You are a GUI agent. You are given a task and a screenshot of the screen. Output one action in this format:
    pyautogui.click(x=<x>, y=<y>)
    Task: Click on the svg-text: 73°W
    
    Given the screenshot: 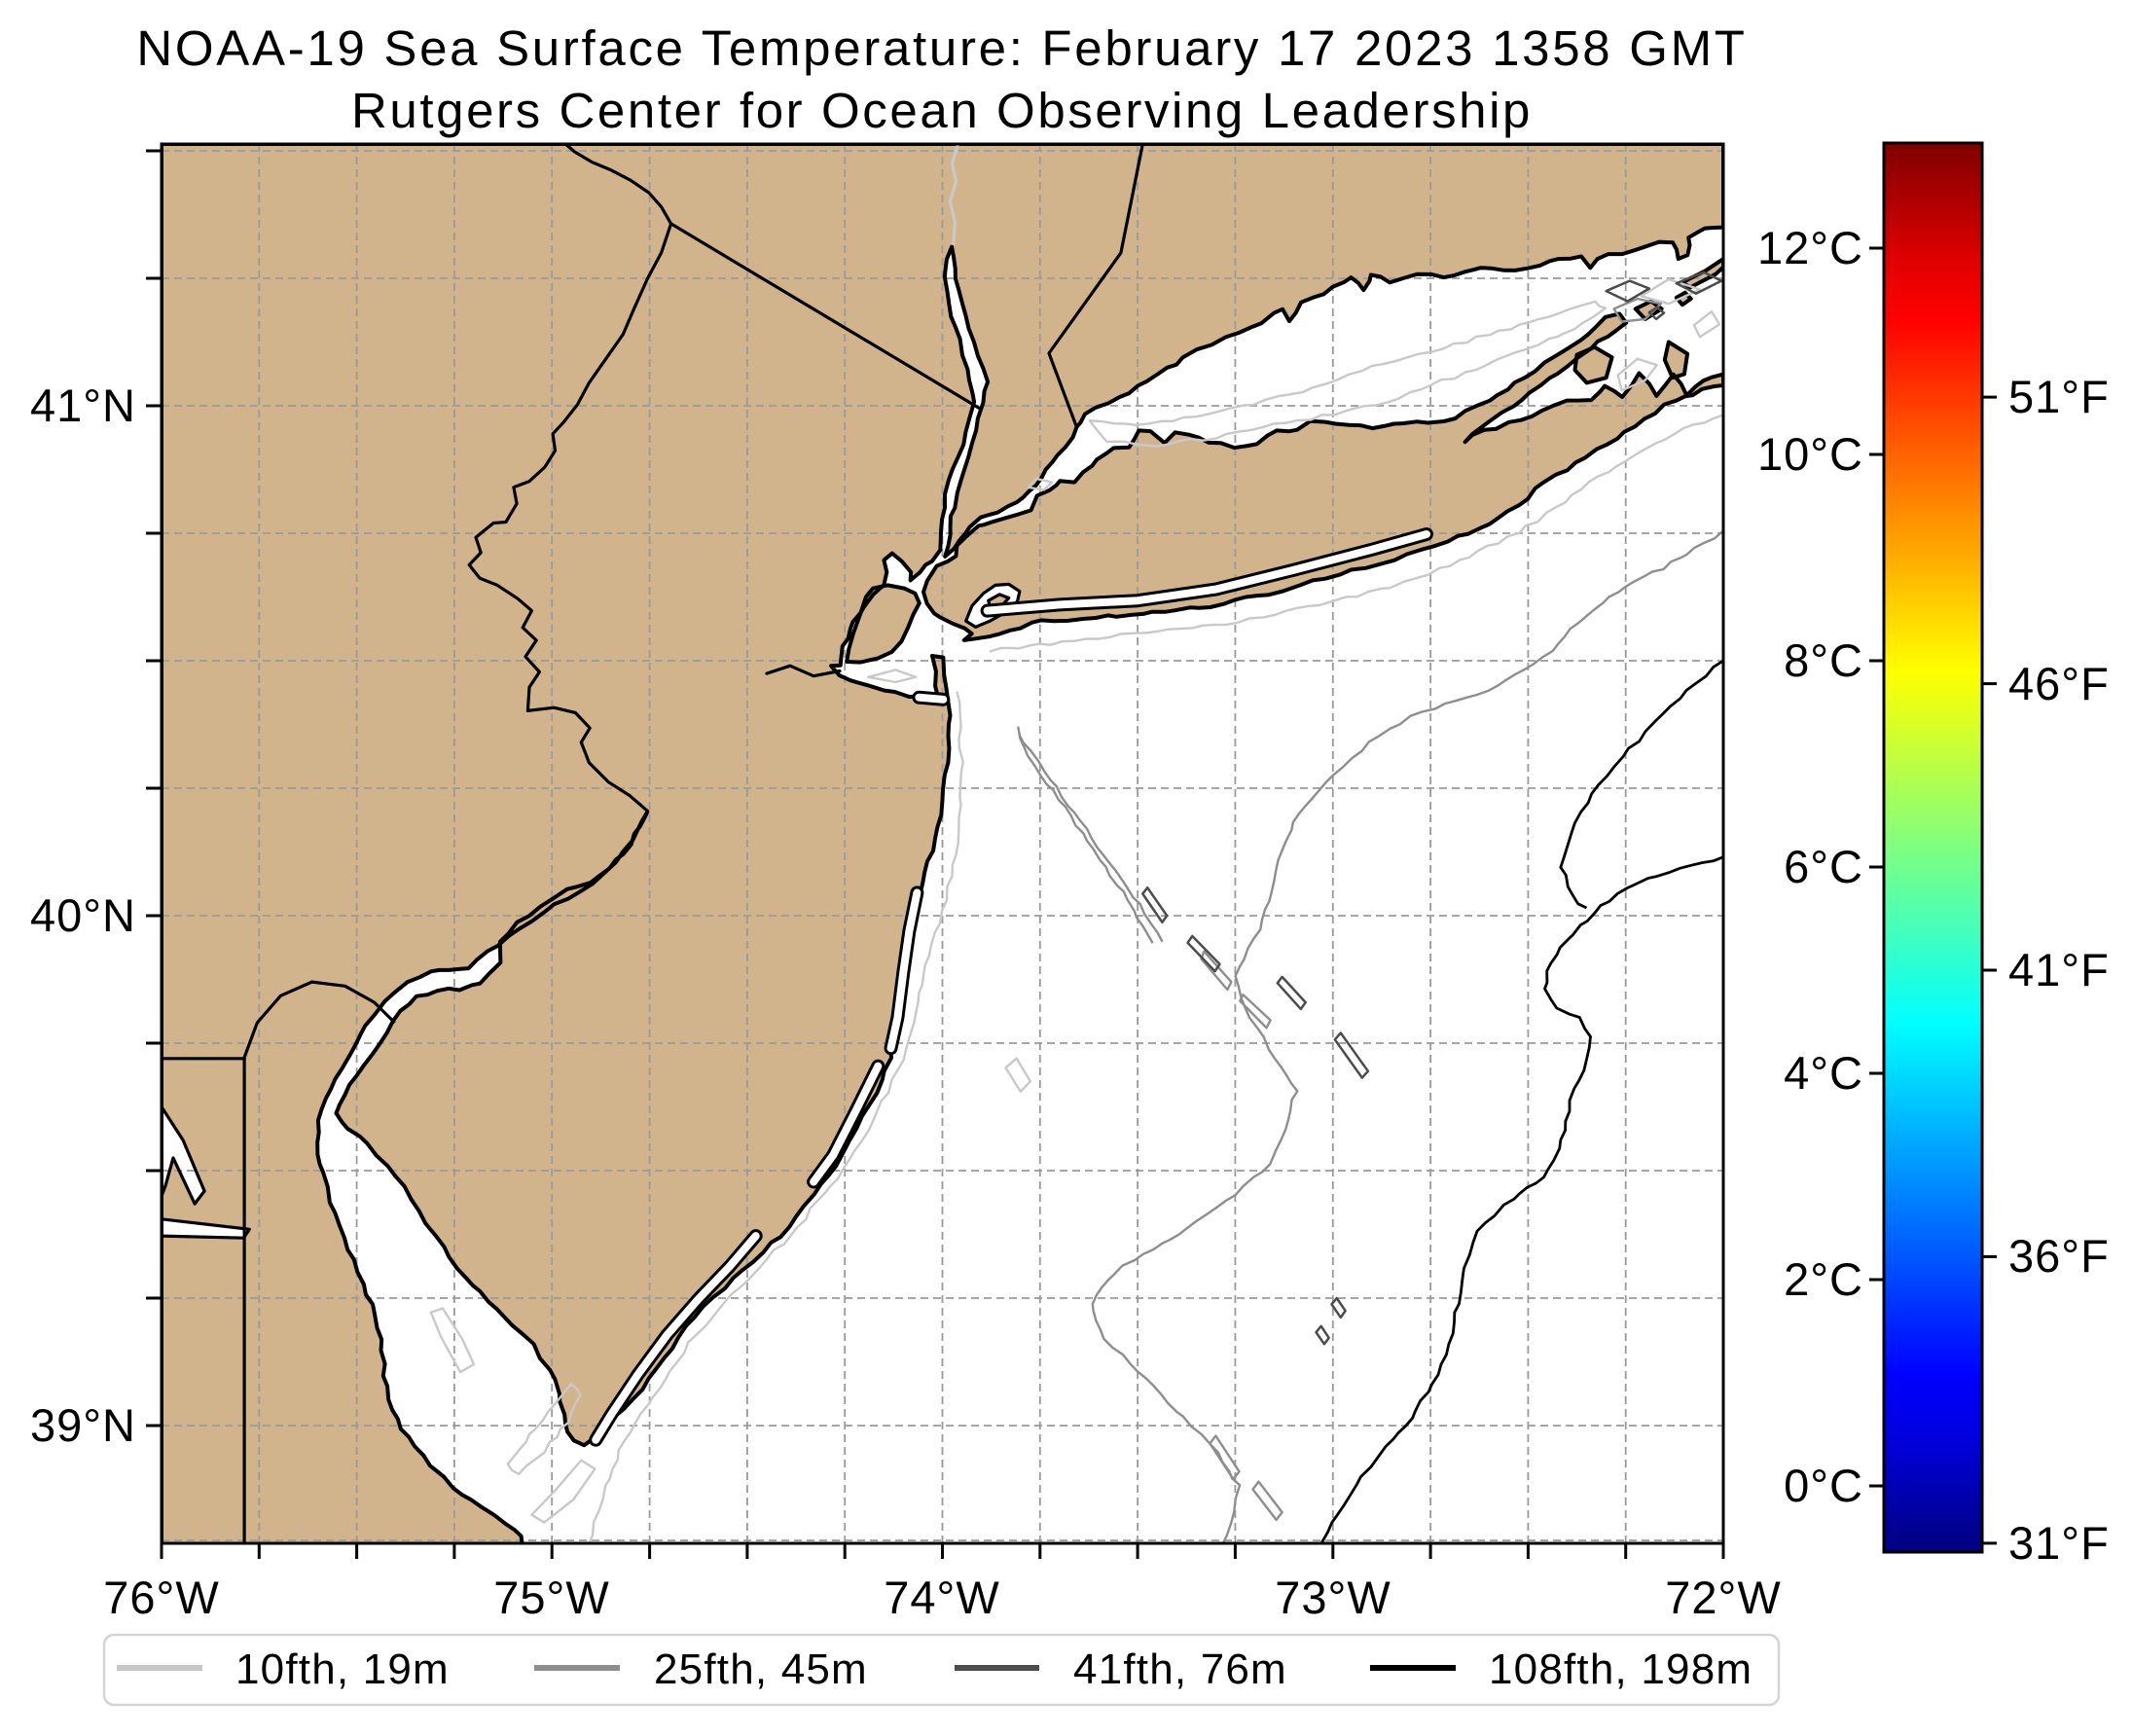 What is the action you would take?
    pyautogui.click(x=1333, y=1598)
    